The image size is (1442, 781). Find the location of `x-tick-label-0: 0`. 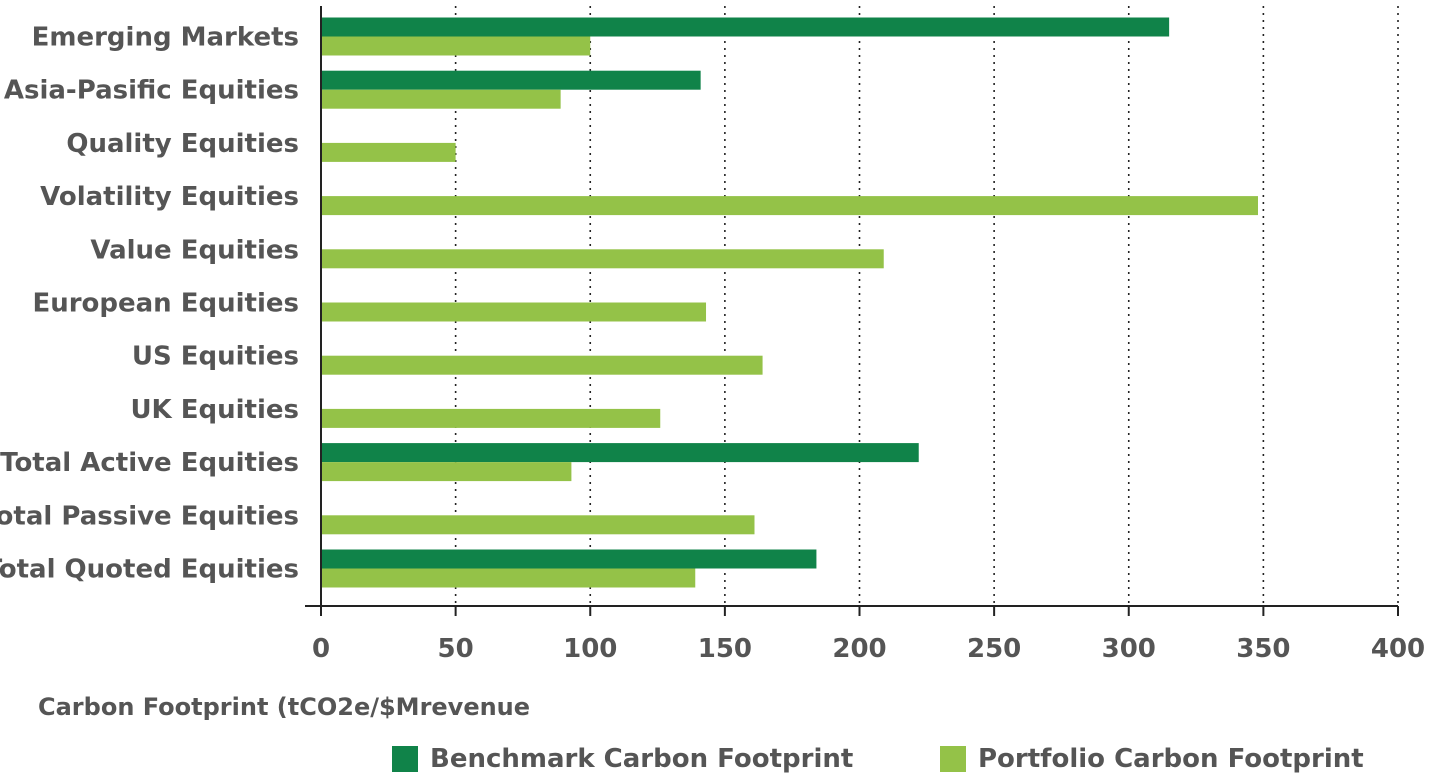

x-tick-label-0: 0 is located at coordinates (321, 649).